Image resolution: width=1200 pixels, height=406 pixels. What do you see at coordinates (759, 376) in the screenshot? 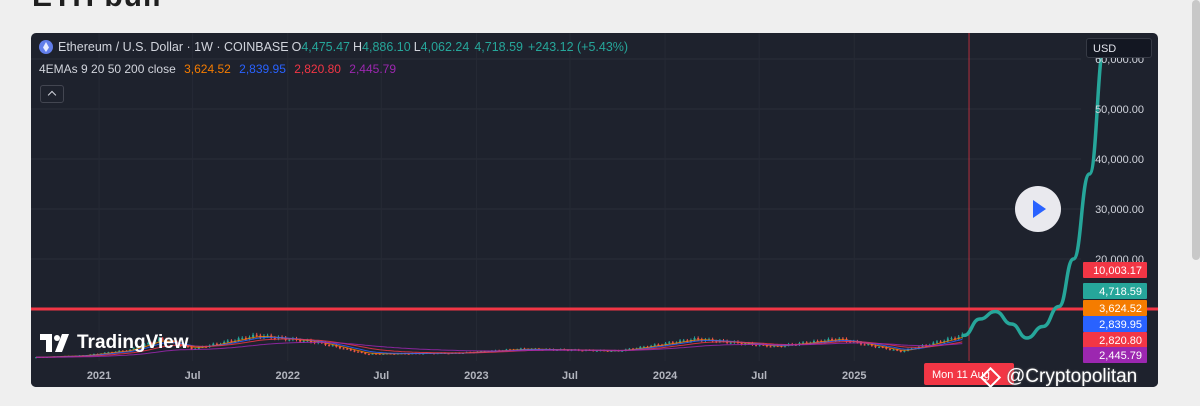
I see `x-tick-label-7: Jul` at bounding box center [759, 376].